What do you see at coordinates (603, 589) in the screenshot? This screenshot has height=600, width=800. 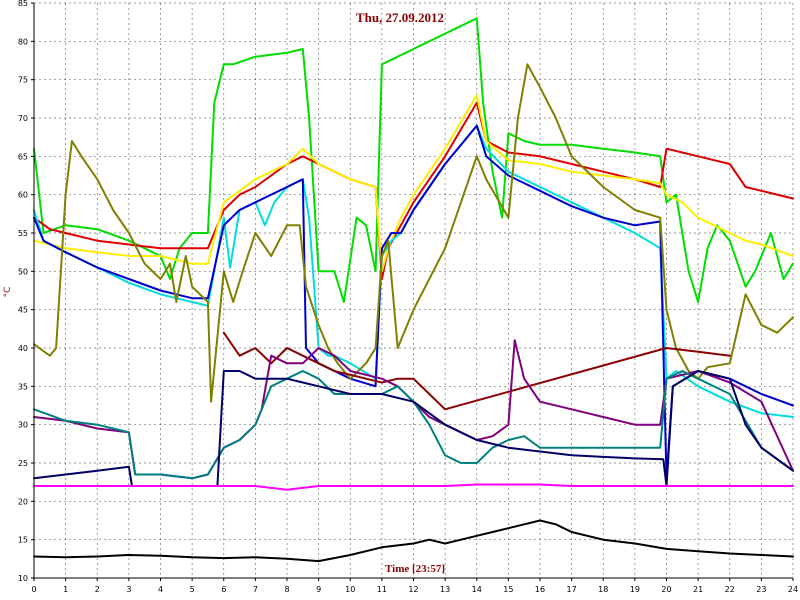 I see `x-tick-label: 18` at bounding box center [603, 589].